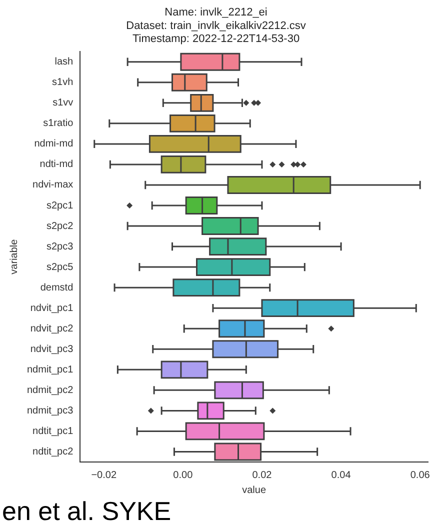 This screenshot has width=444, height=526. What do you see at coordinates (63, 103) in the screenshot?
I see `y-tick-label: s1vv` at bounding box center [63, 103].